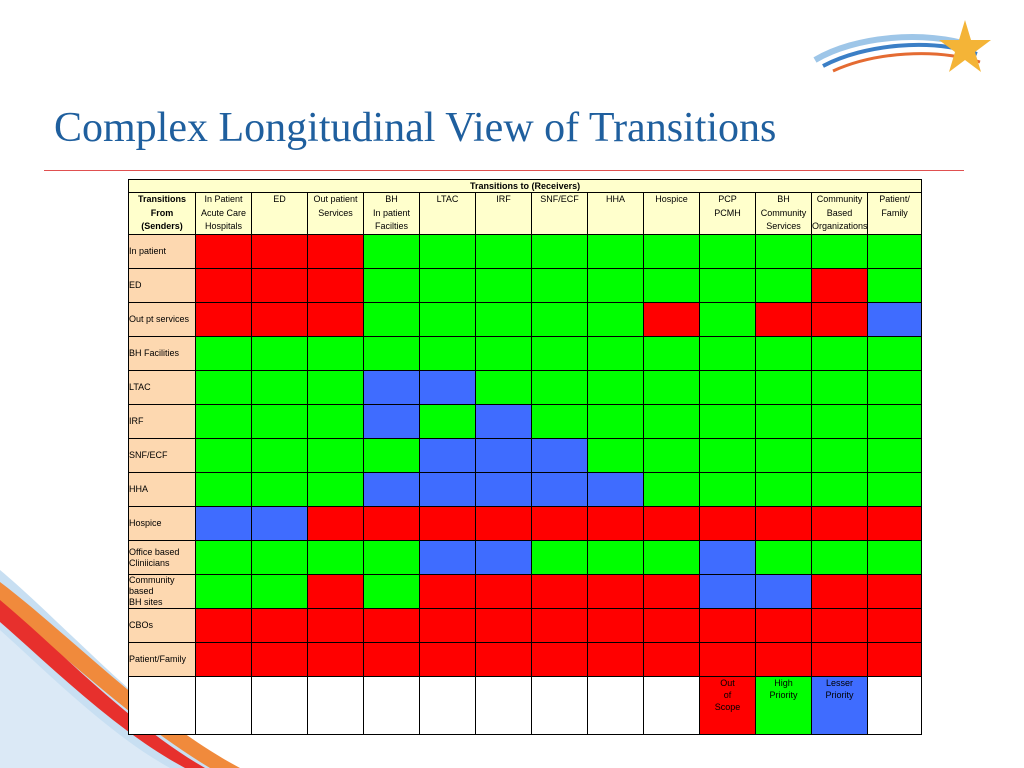 This screenshot has width=1024, height=768. Describe the element at coordinates (839, 212) in the screenshot. I see `receiver-header-line: Based` at that location.